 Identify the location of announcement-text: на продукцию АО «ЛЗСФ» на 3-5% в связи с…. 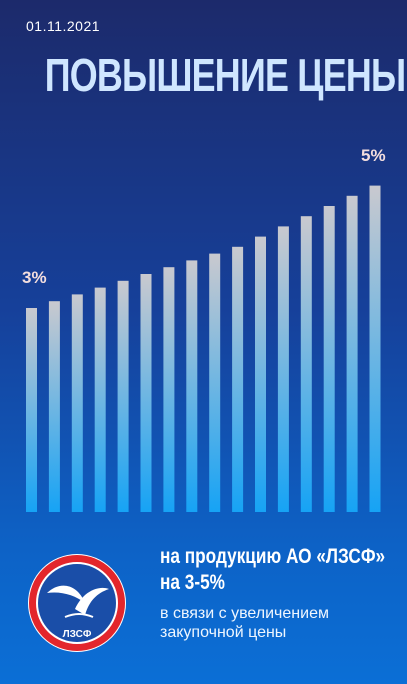
(283, 593).